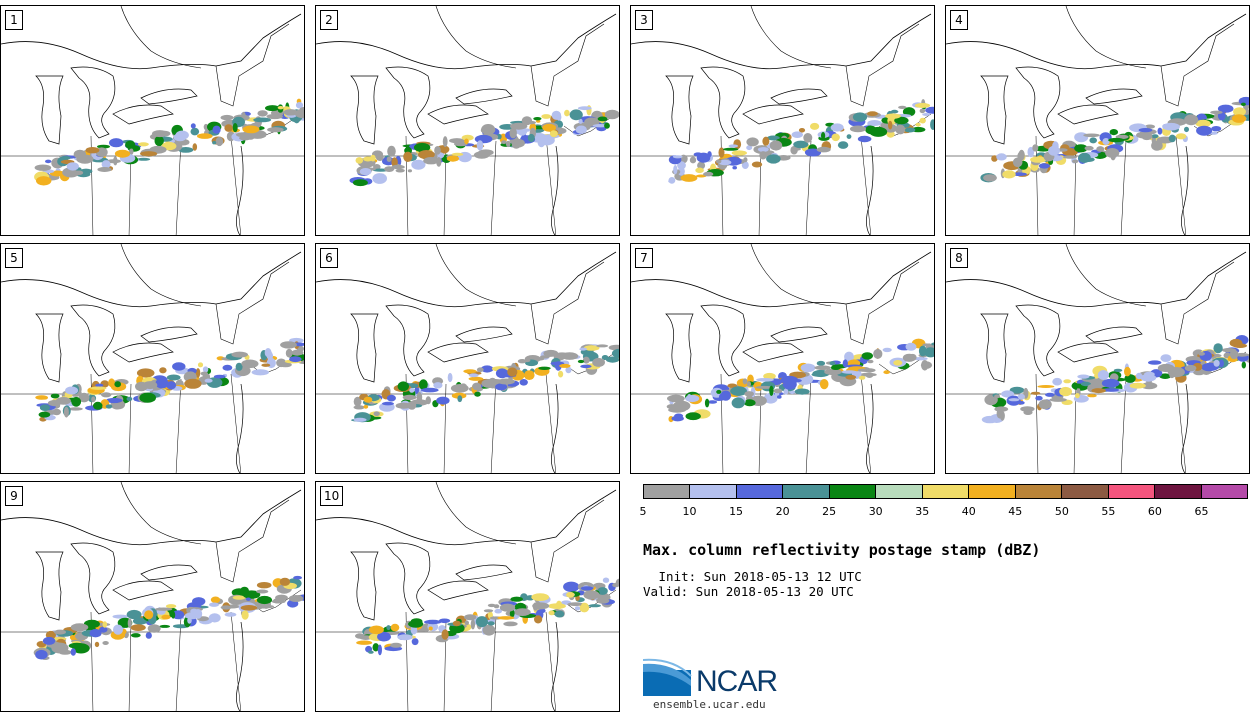  I want to click on colorbar-tick-label: 60, so click(1154, 511).